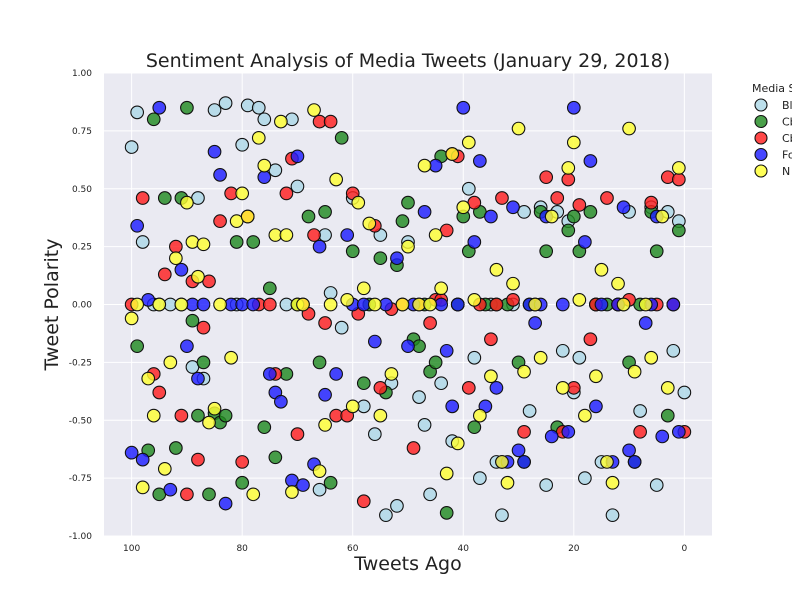  Describe the element at coordinates (353, 549) in the screenshot. I see `x-tick-label: 60` at that location.